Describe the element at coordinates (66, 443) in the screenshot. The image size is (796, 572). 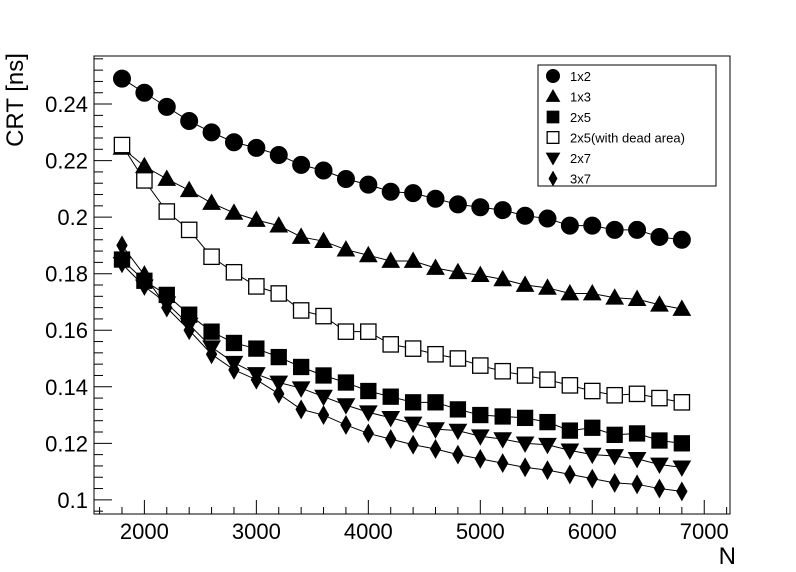
I see `y-tick-label: 0.12` at that location.